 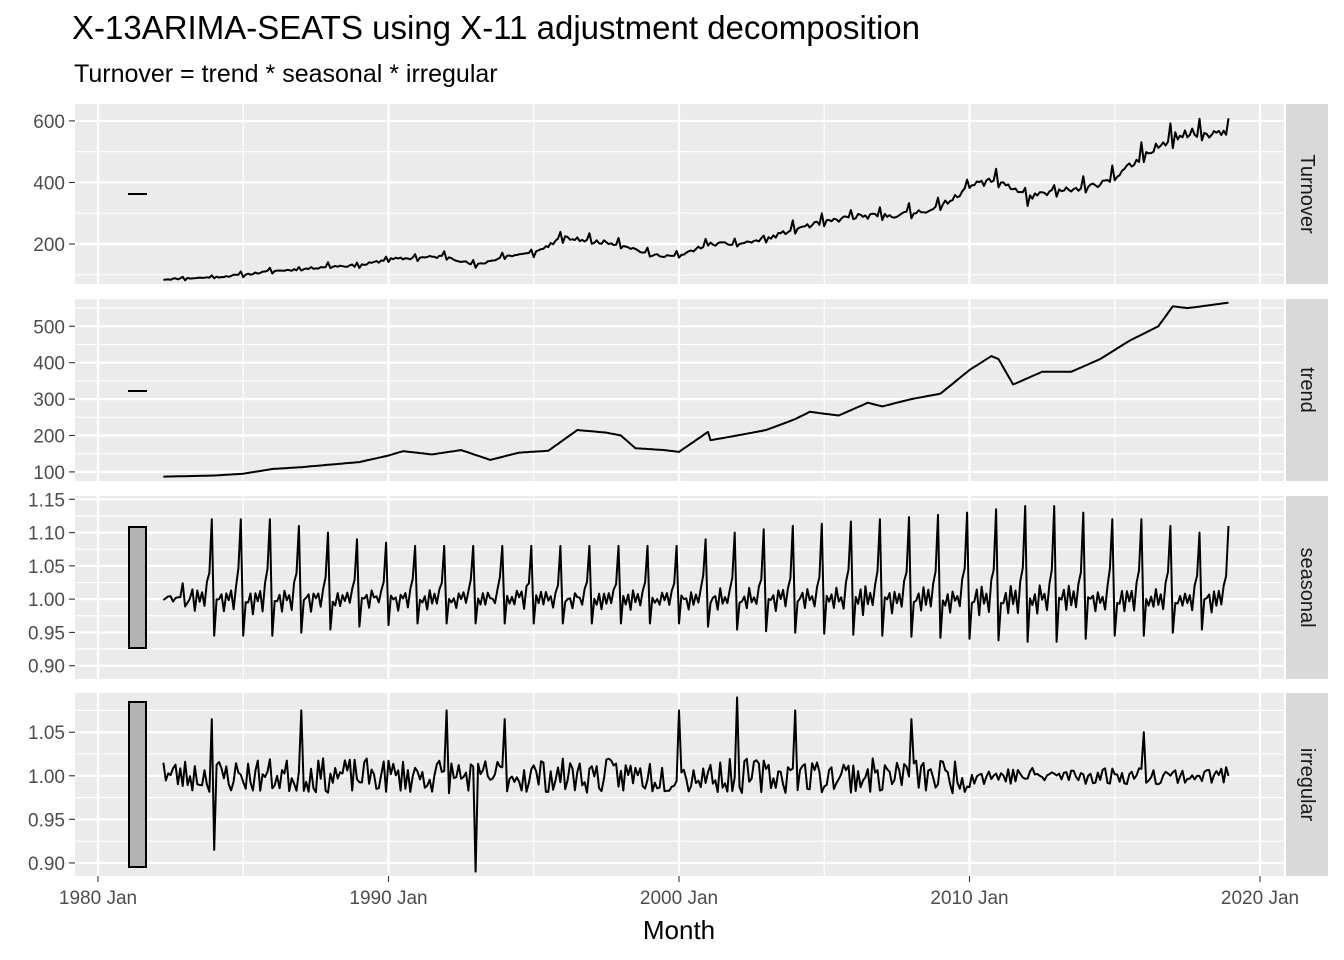 I want to click on x-axis: 1980 Jan 1990 Jan 2000 Jan 2010 Jan 2020 Jan, so click(x=679, y=892).